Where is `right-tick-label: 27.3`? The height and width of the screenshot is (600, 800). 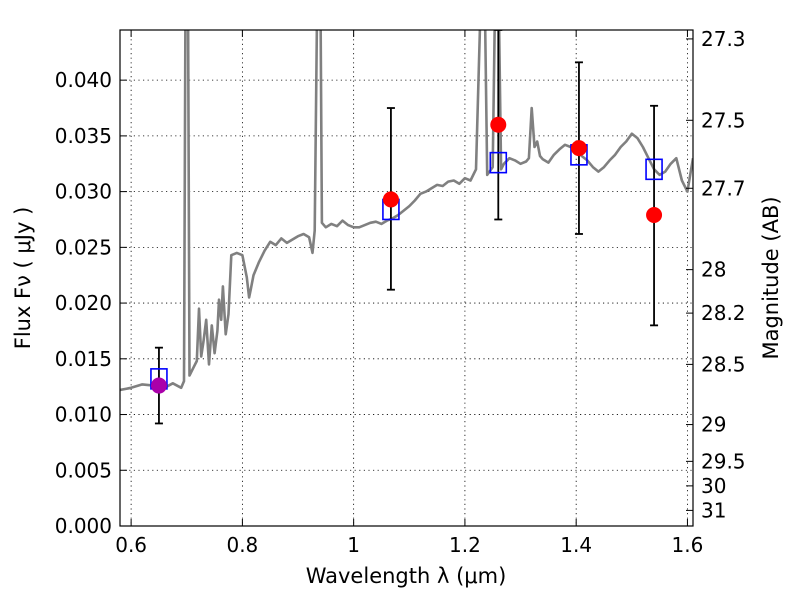 right-tick-label: 27.3 is located at coordinates (723, 39).